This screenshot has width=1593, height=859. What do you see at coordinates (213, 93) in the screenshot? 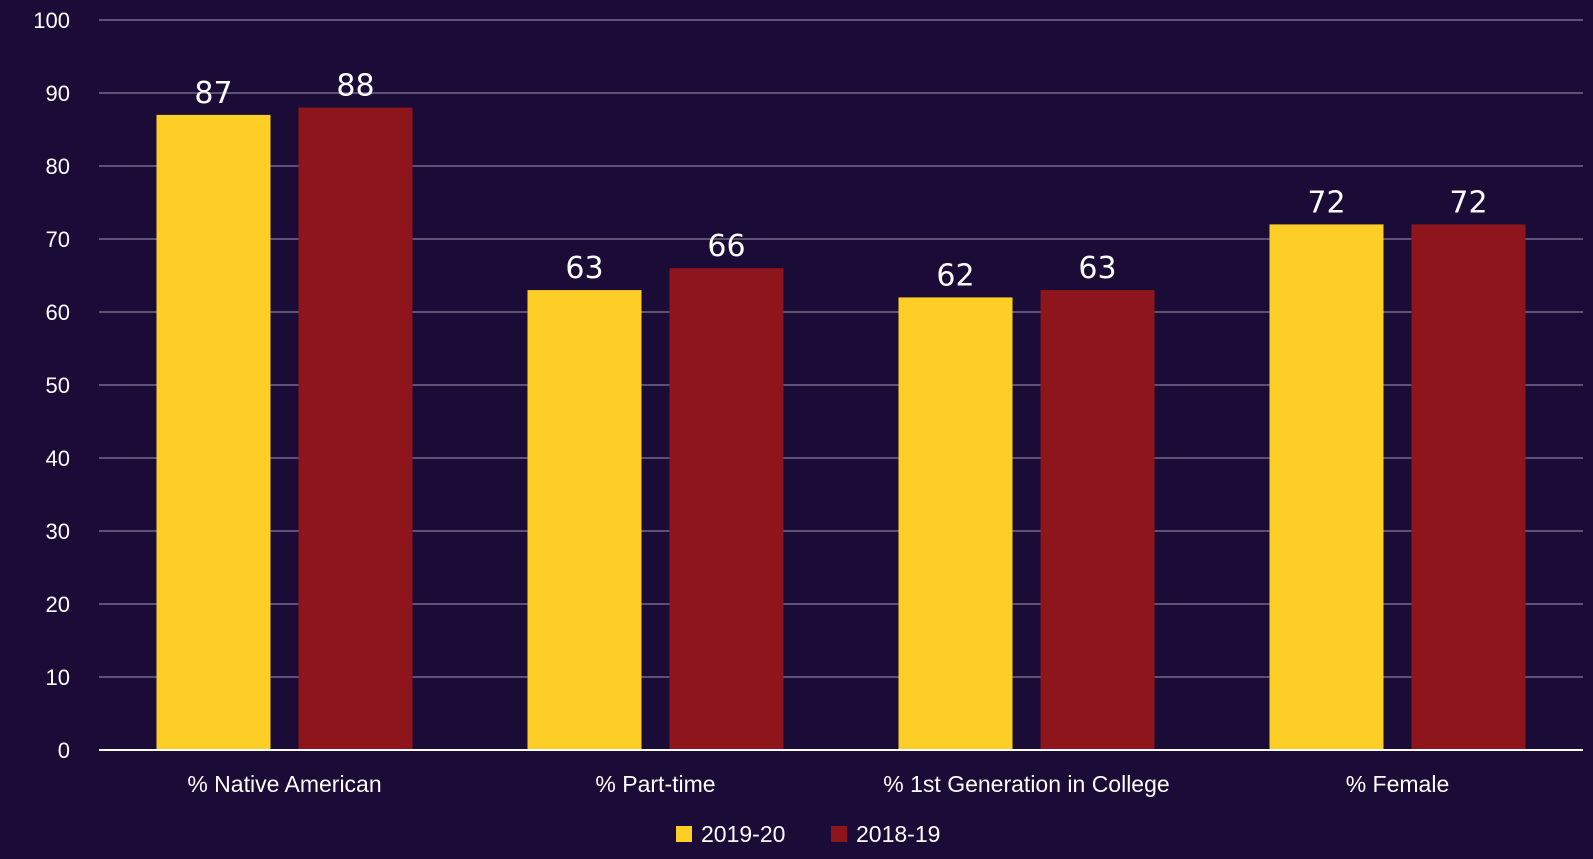
I see `data-label: 87` at bounding box center [213, 93].